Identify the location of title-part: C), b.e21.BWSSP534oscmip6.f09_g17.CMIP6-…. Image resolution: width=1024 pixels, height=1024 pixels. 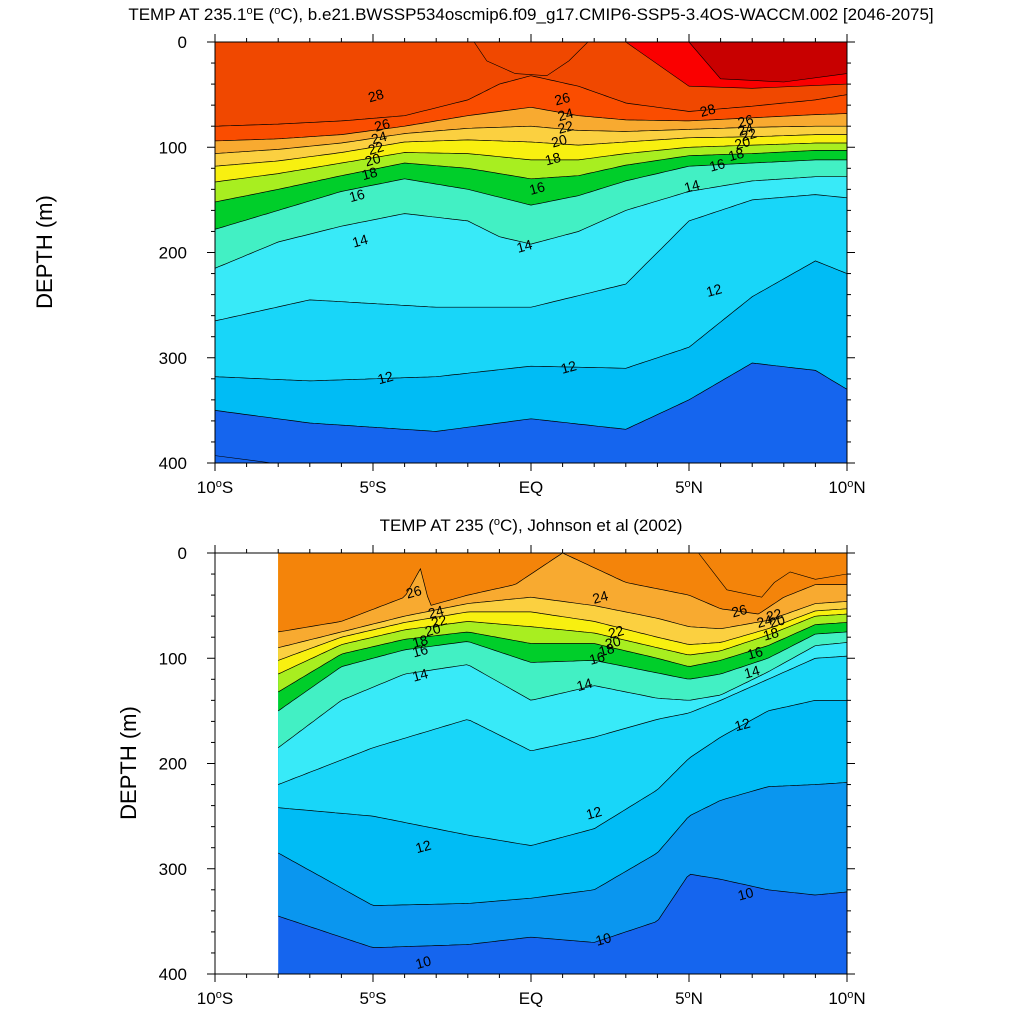
(606, 14).